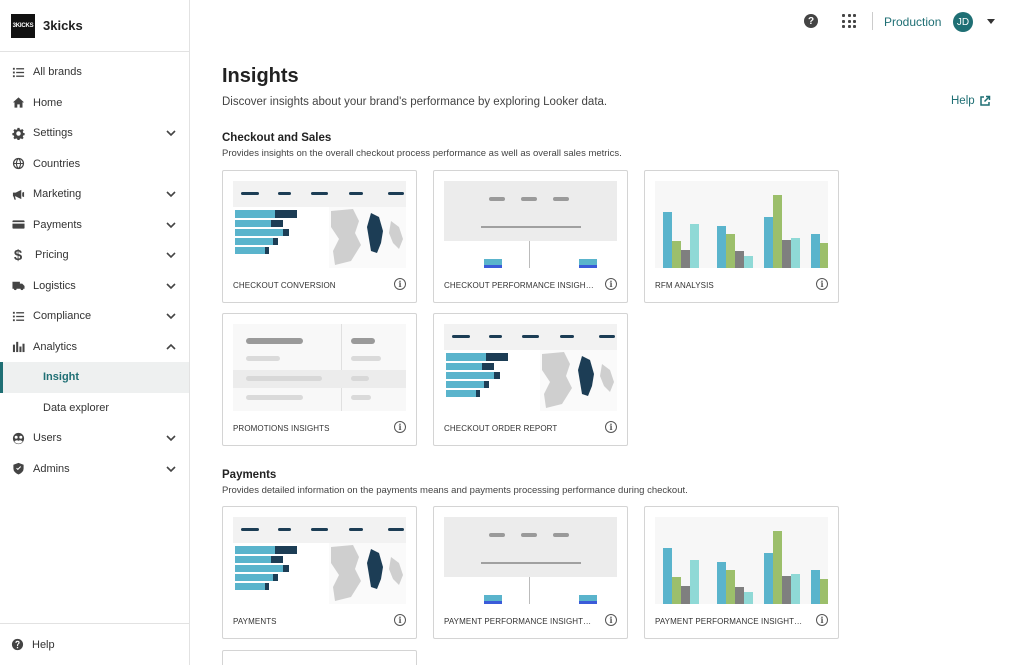 The image size is (1024, 665). Describe the element at coordinates (94, 469) in the screenshot. I see `sidebar-item-admins: Admins` at that location.